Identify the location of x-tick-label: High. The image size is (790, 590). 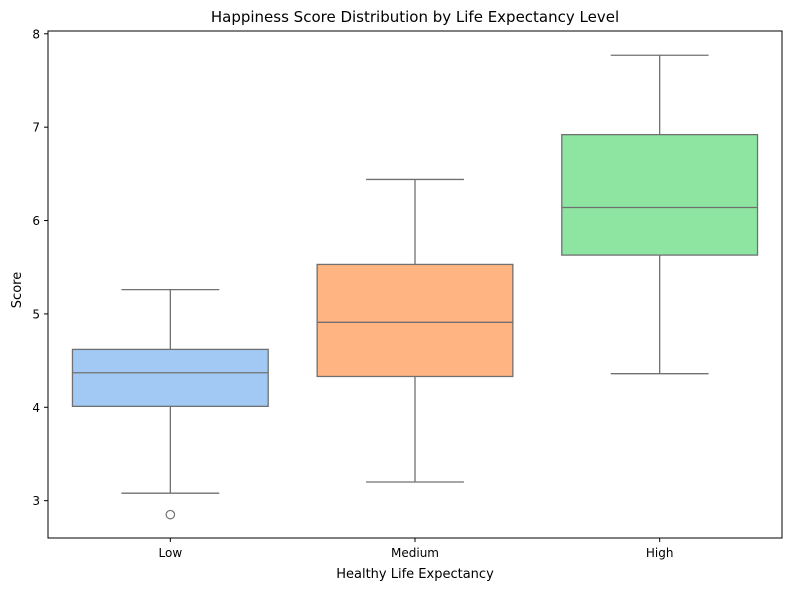
(660, 553).